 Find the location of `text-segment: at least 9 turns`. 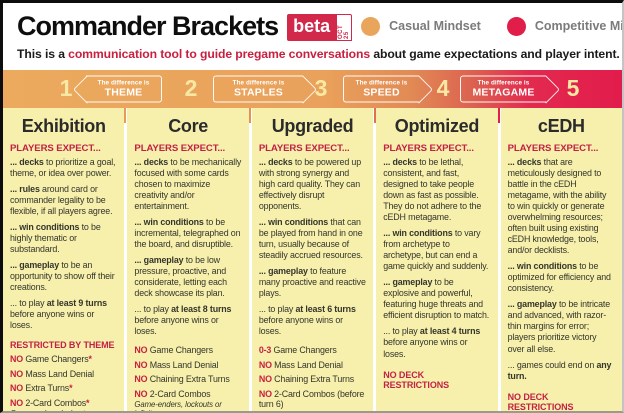

text-segment: at least 9 turns is located at coordinates (76, 303).